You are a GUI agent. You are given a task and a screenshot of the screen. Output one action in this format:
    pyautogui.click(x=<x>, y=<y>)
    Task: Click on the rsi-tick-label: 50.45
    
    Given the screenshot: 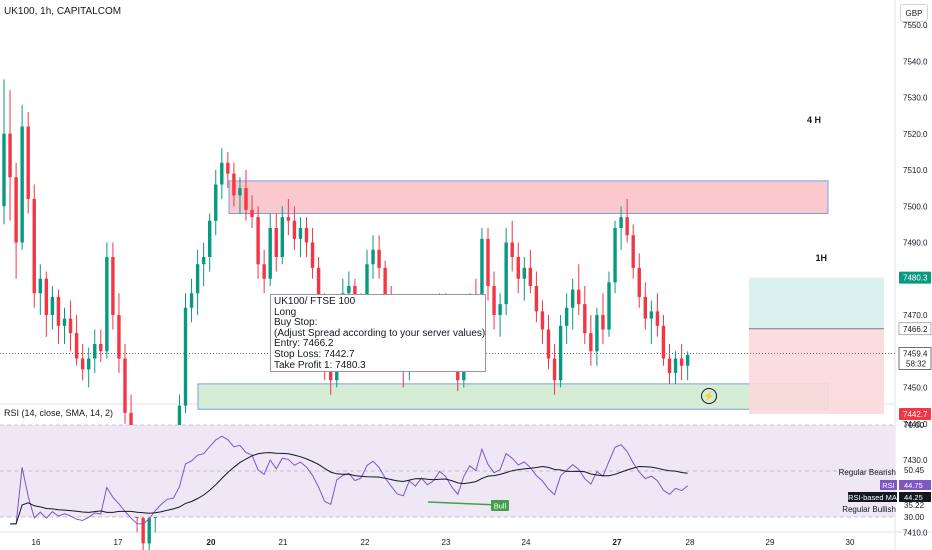 What is the action you would take?
    pyautogui.click(x=914, y=470)
    